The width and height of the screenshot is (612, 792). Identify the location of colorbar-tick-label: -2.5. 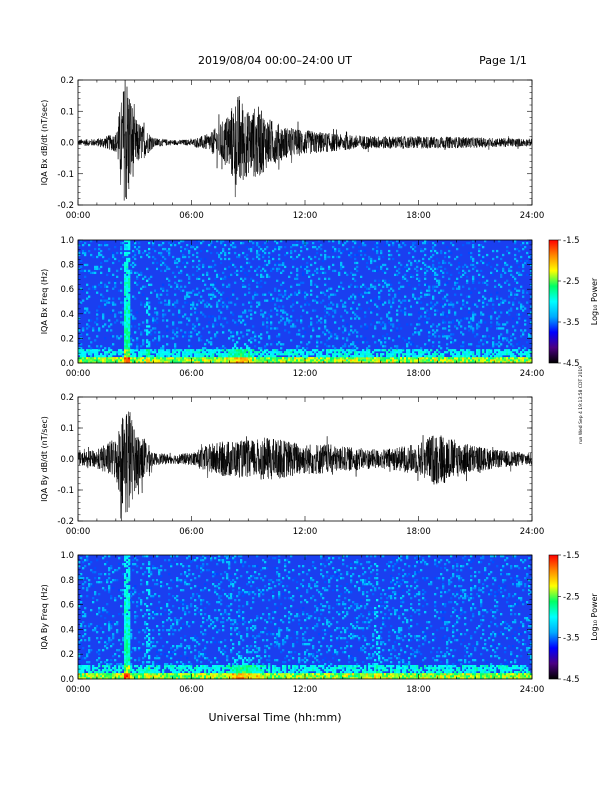
(571, 282).